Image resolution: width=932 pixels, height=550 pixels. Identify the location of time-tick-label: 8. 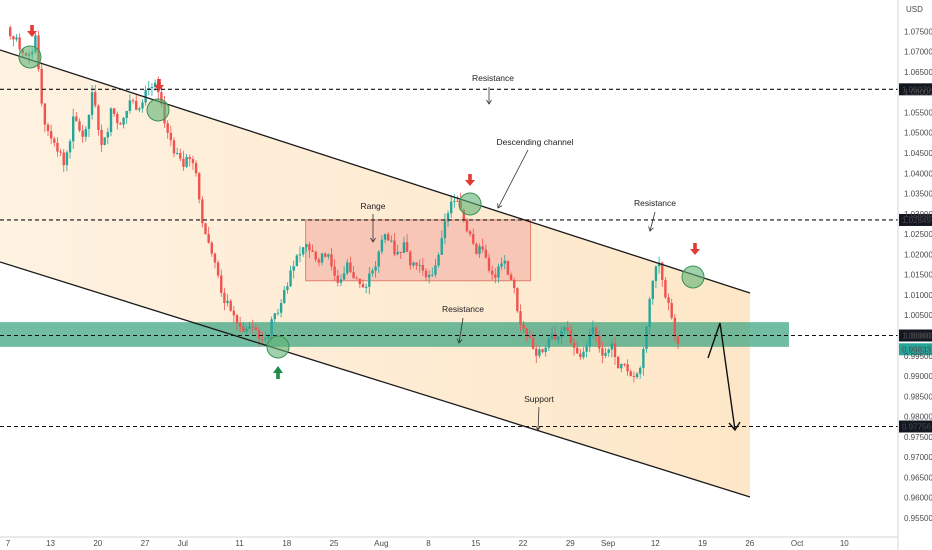
(428, 543).